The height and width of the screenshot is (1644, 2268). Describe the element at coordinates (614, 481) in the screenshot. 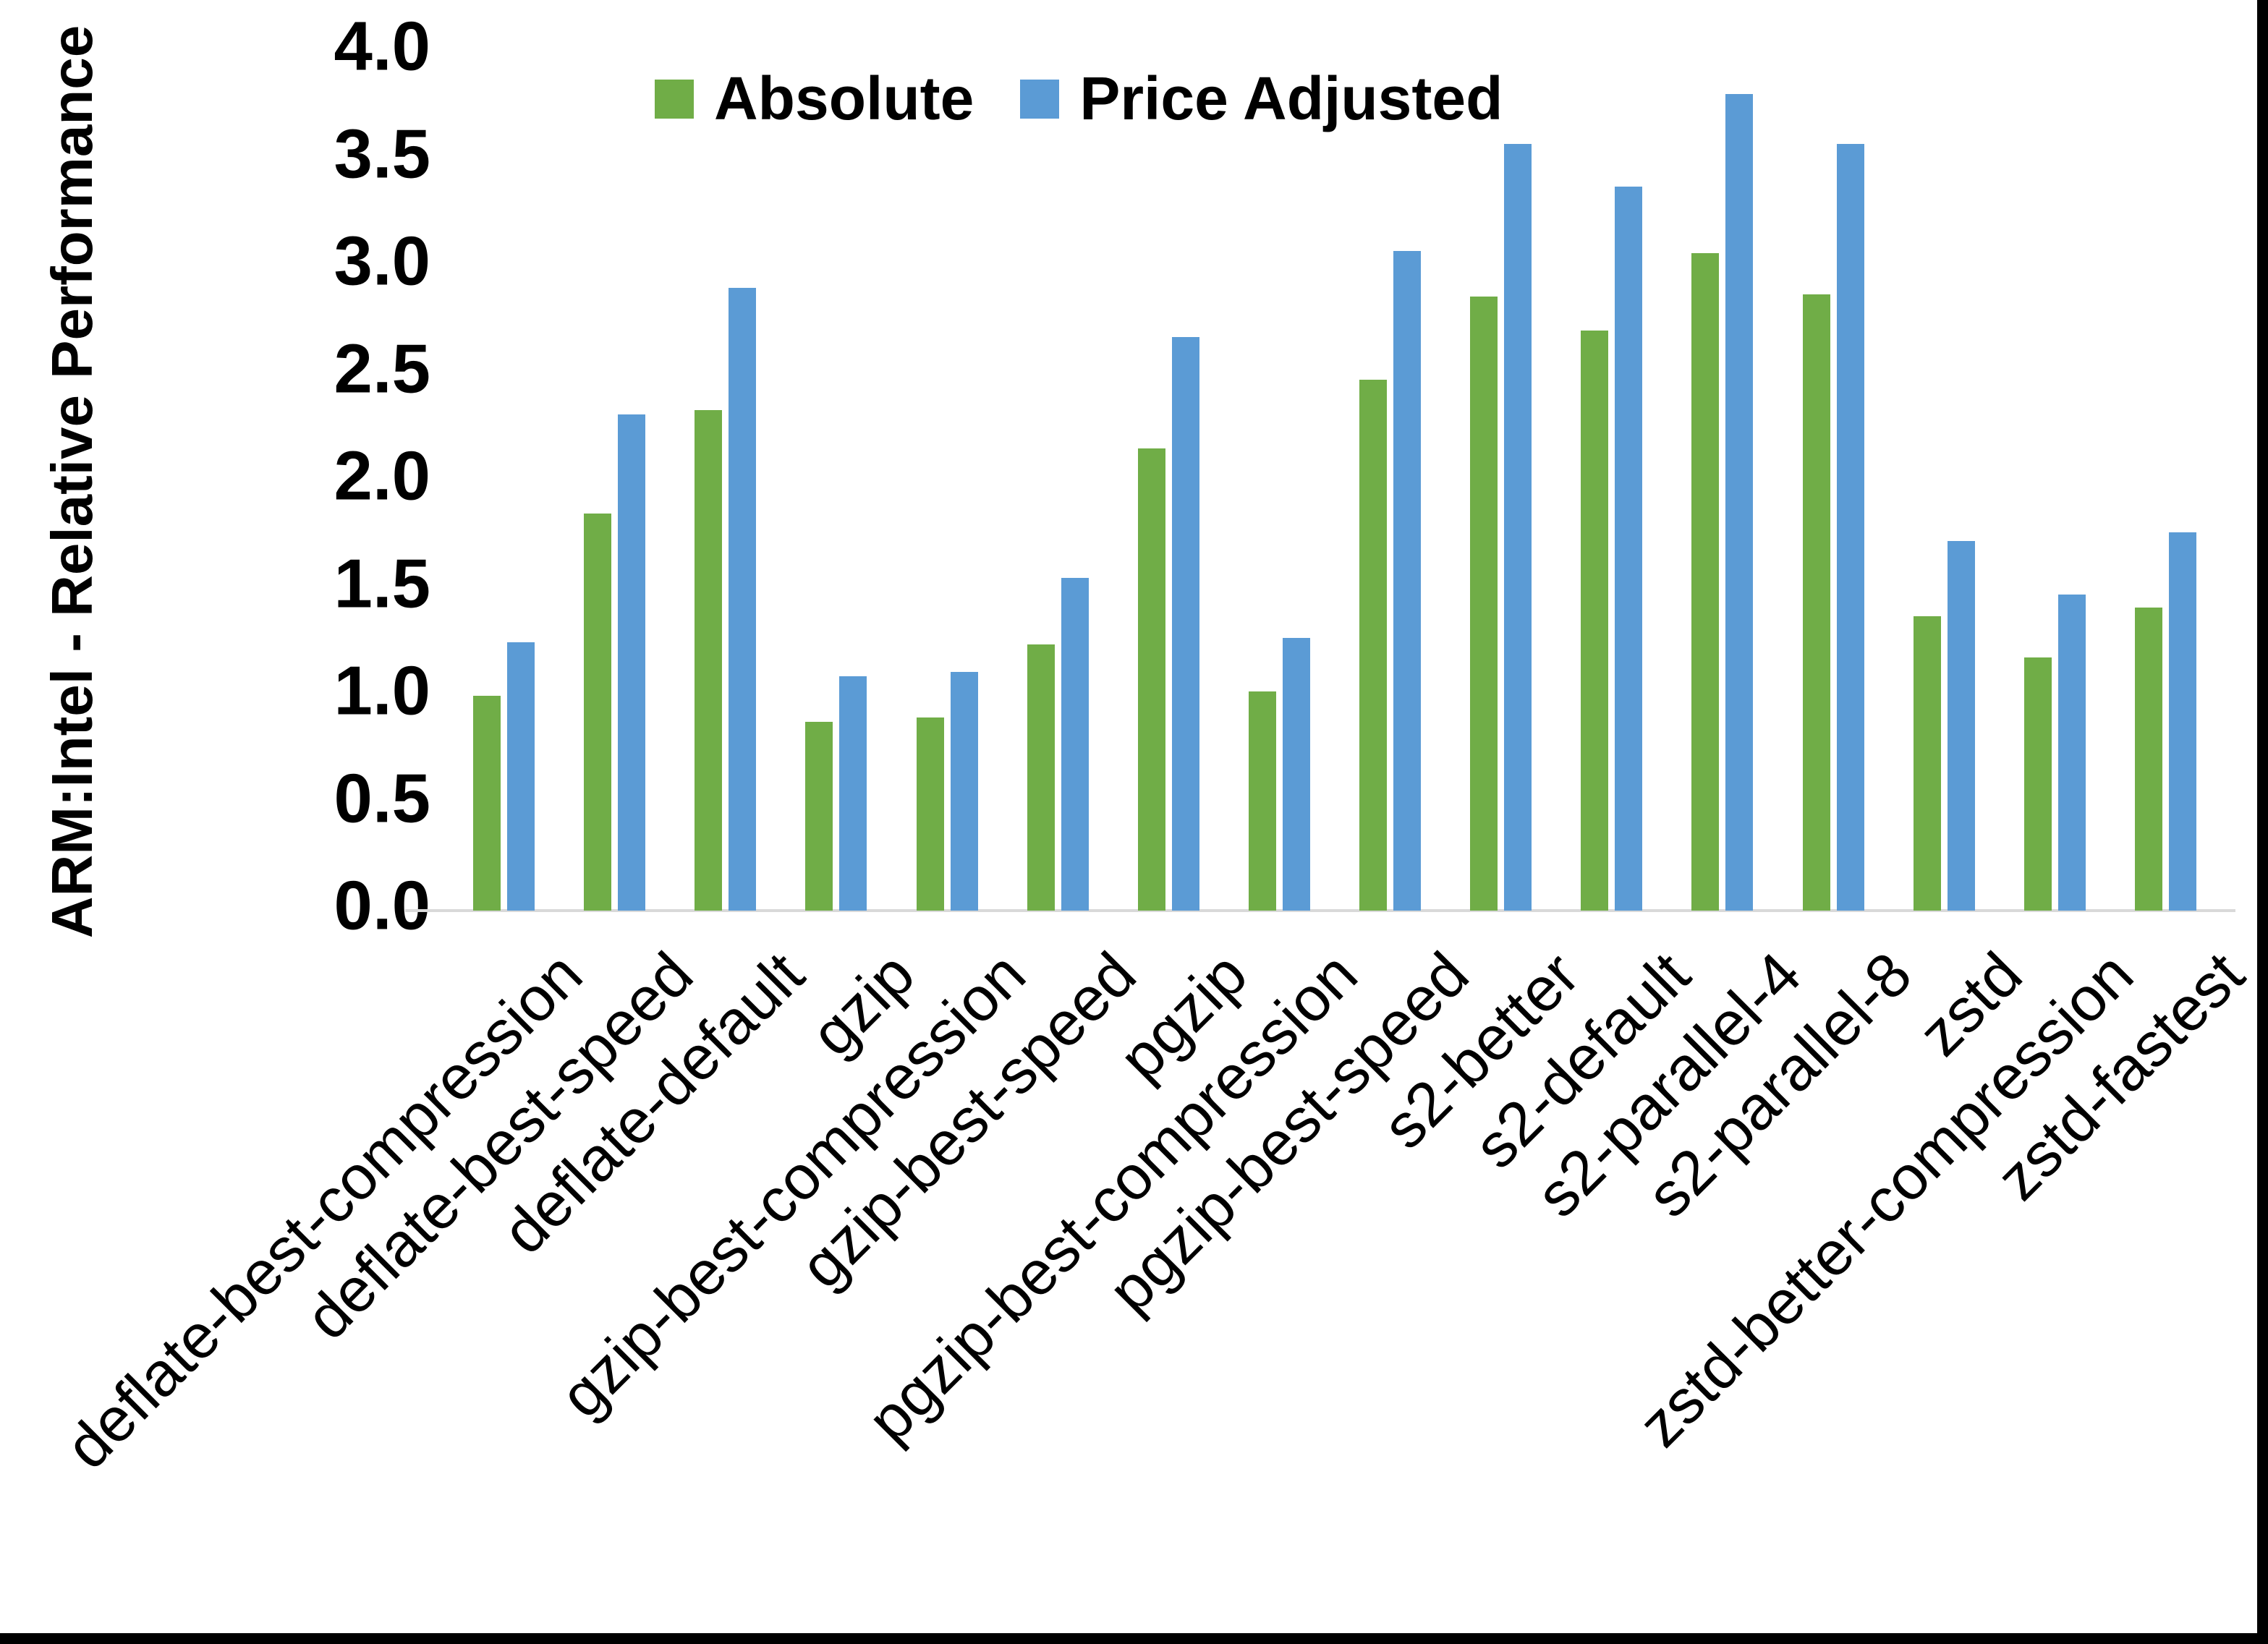

I see `bar-group-deflate-best-speed` at that location.